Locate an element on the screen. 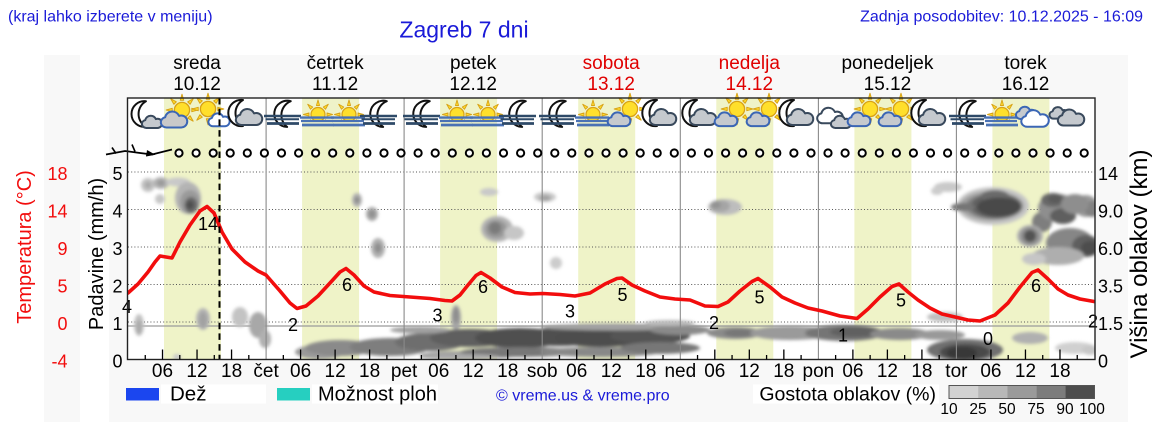 This screenshot has width=1152, height=443. svg-text: -4 is located at coordinates (59, 361).